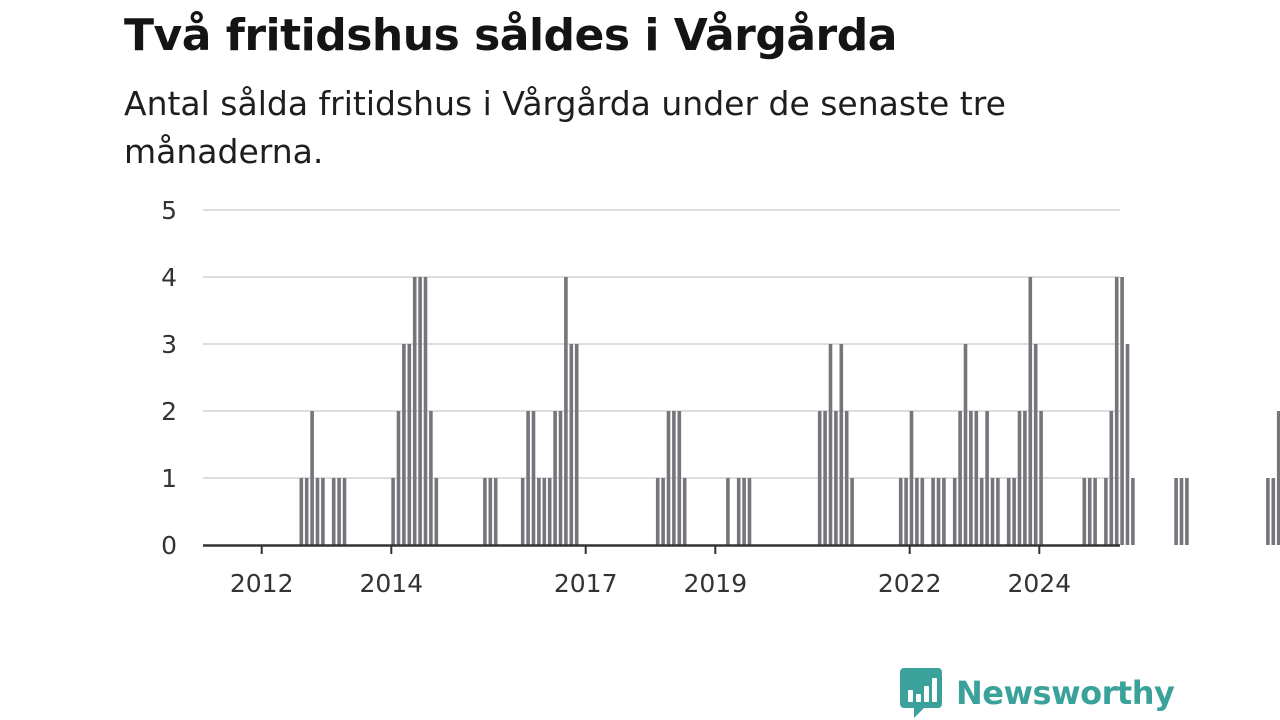  What do you see at coordinates (650, 571) in the screenshot?
I see `x-axis-ticks: 2012 2014 2017 2019 2022 2024` at bounding box center [650, 571].